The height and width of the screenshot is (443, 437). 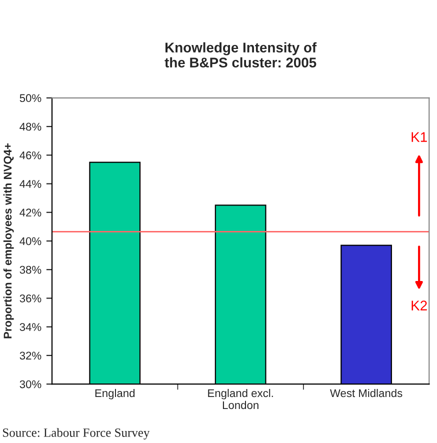 What do you see at coordinates (31, 184) in the screenshot?
I see `y-tick-label: 44%` at bounding box center [31, 184].